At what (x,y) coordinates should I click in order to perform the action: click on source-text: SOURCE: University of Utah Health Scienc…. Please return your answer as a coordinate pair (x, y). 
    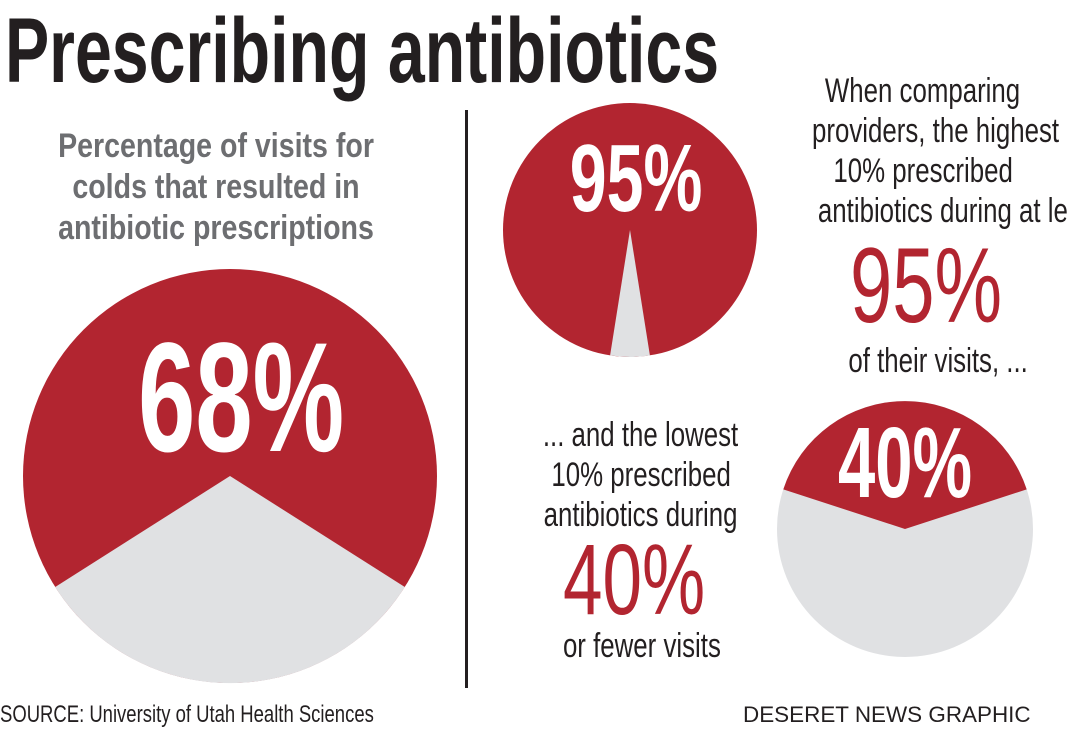
    Looking at the image, I should click on (187, 714).